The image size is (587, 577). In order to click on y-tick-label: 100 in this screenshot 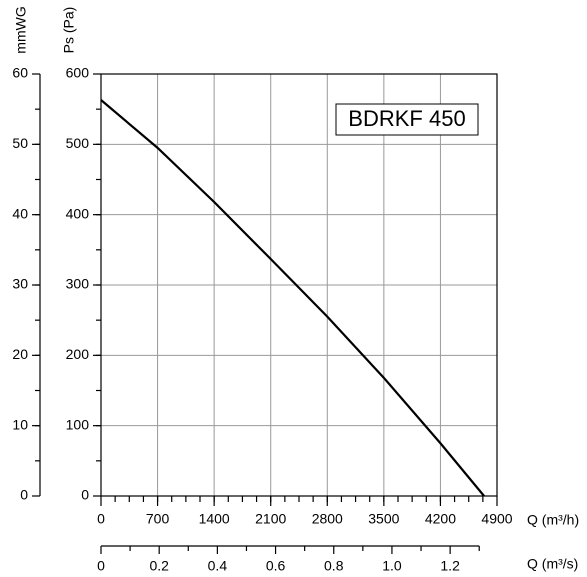, I will do `click(78, 424)`.